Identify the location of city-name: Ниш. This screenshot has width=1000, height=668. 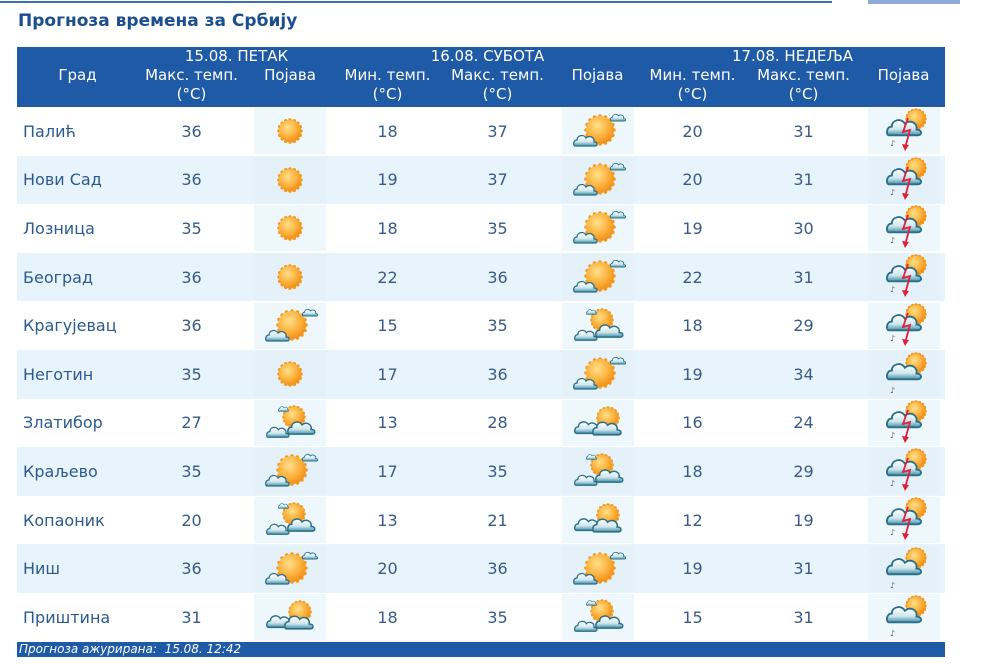
(77, 568).